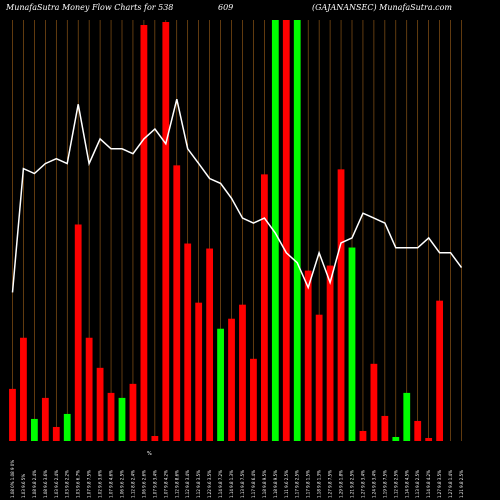 The image size is (500, 500). What do you see at coordinates (122, 484) in the screenshot?
I see `x-tick-label: 1.06 9.6 2.5%` at bounding box center [122, 484].